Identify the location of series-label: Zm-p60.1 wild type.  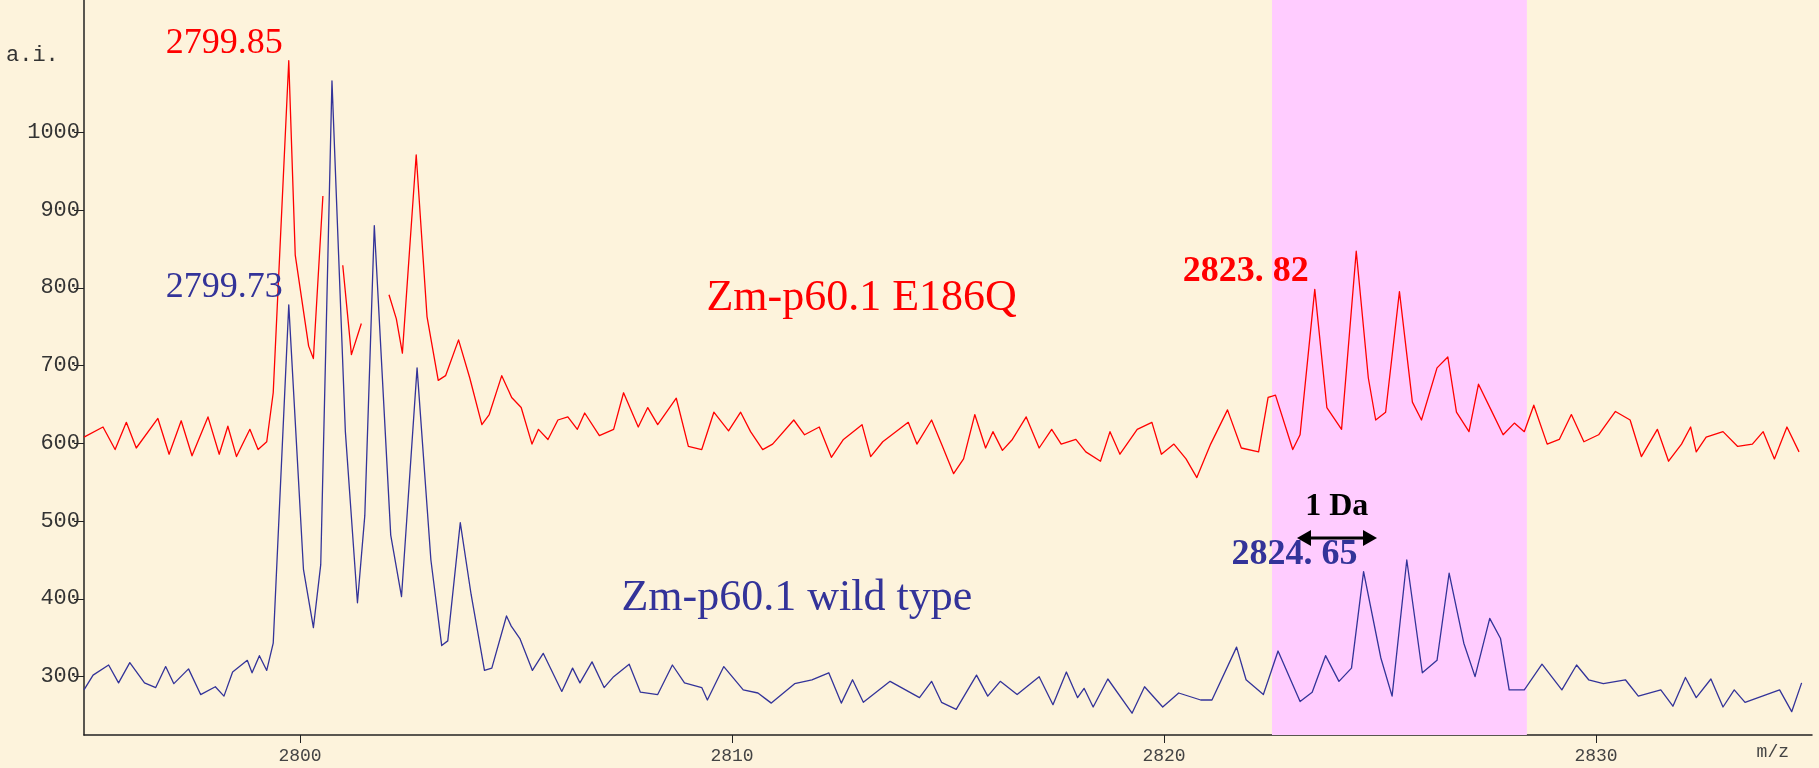
(797, 595).